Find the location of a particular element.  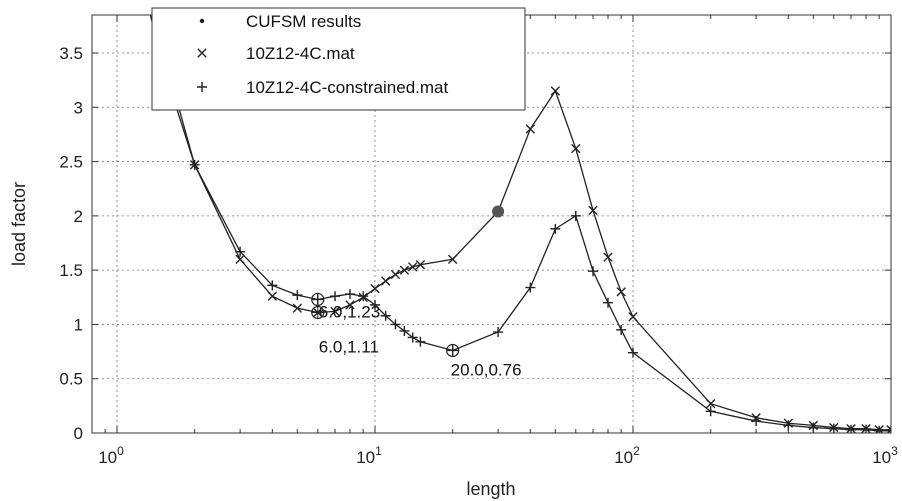

legend-box is located at coordinates (338, 59).